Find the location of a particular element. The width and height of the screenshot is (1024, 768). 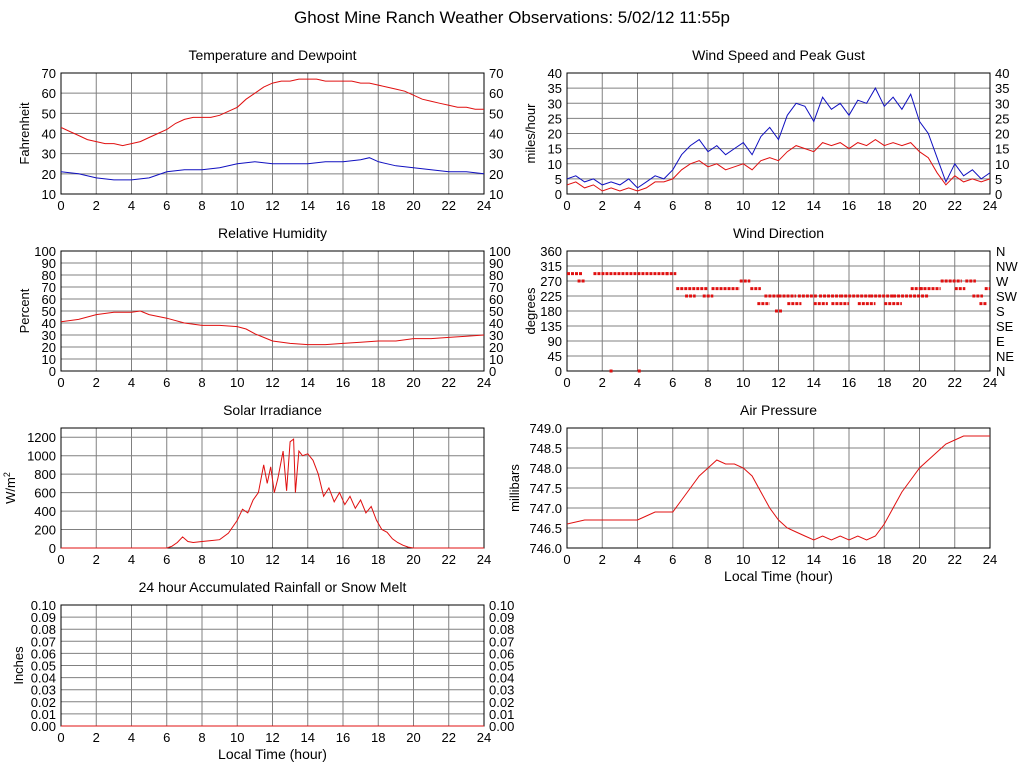

y-tick-label: 747.0 is located at coordinates (545, 508).